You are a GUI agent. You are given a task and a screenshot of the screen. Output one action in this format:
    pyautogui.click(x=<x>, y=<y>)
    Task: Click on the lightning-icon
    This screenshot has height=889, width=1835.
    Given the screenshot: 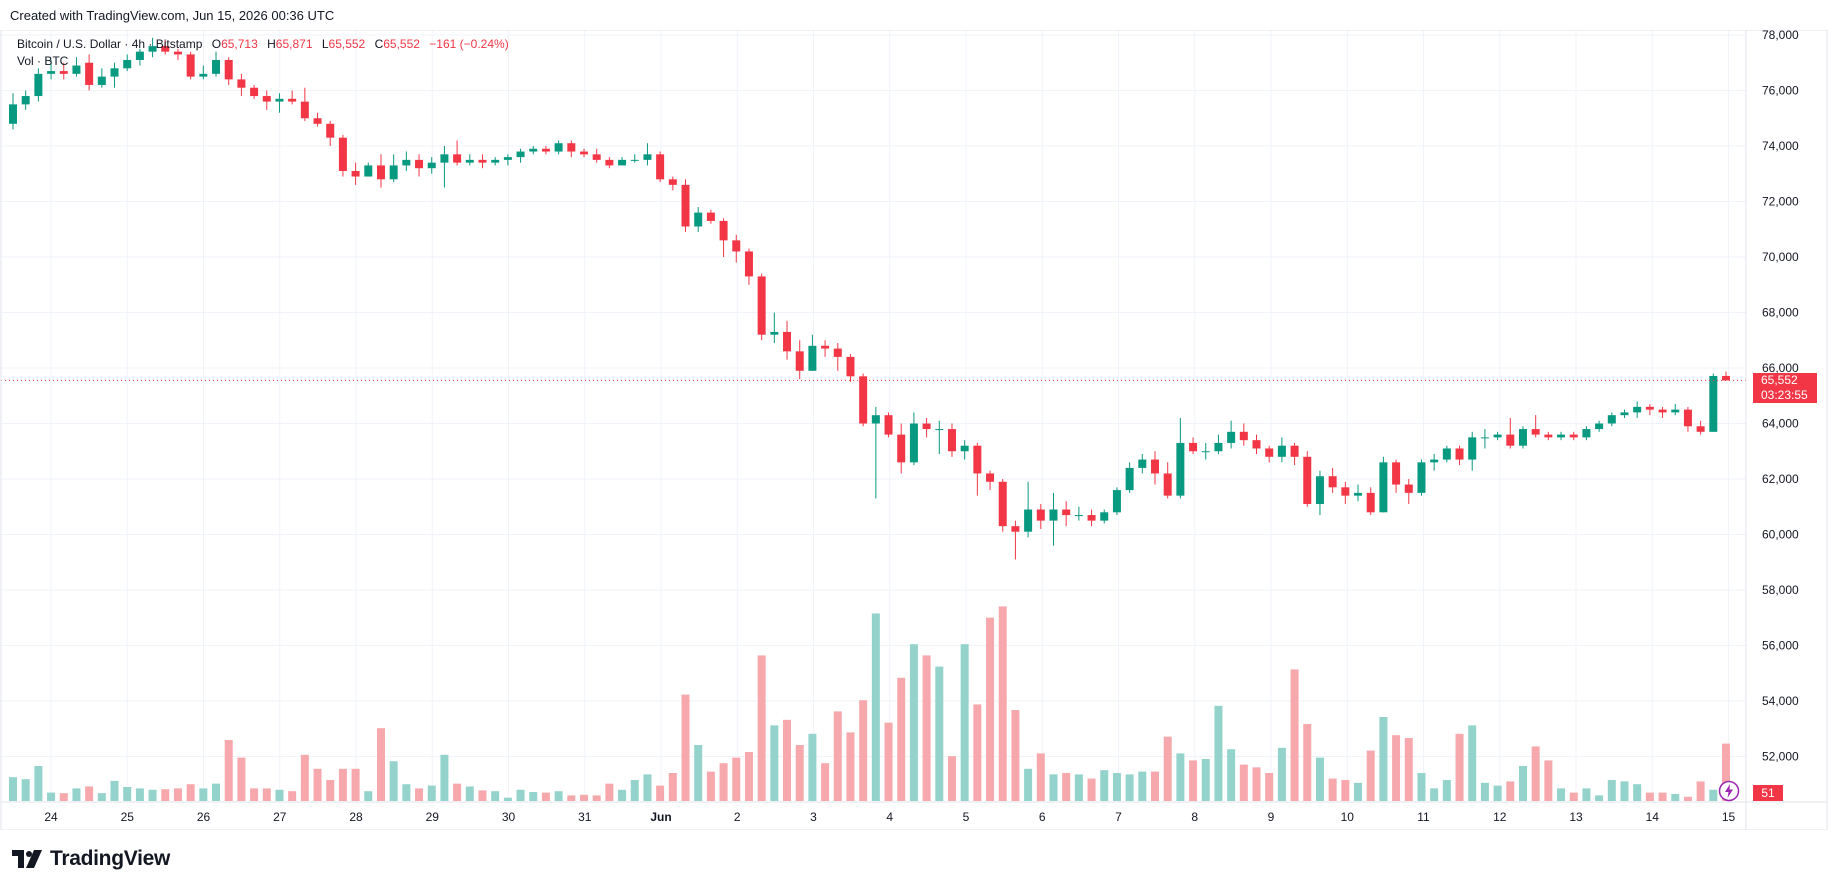 What is the action you would take?
    pyautogui.click(x=1729, y=791)
    